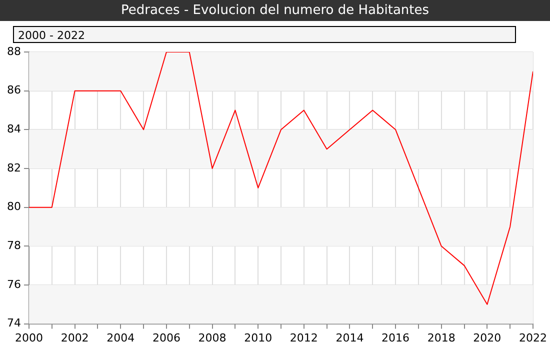  What do you see at coordinates (304, 337) in the screenshot?
I see `x-tick-label: 2012` at bounding box center [304, 337].